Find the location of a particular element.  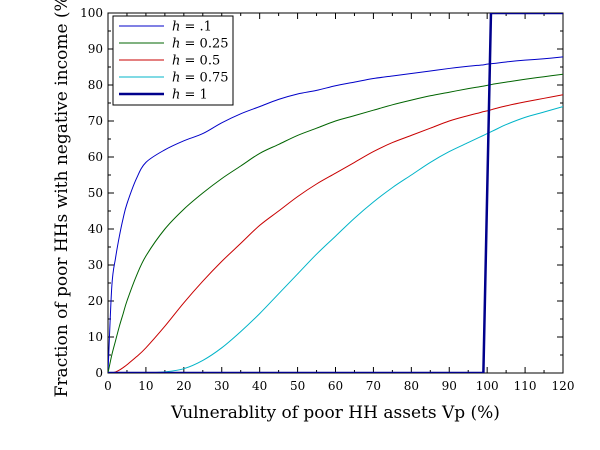

x-axis-title: Vulnerablity of poor HH assets Vp (%) is located at coordinates (335, 413).